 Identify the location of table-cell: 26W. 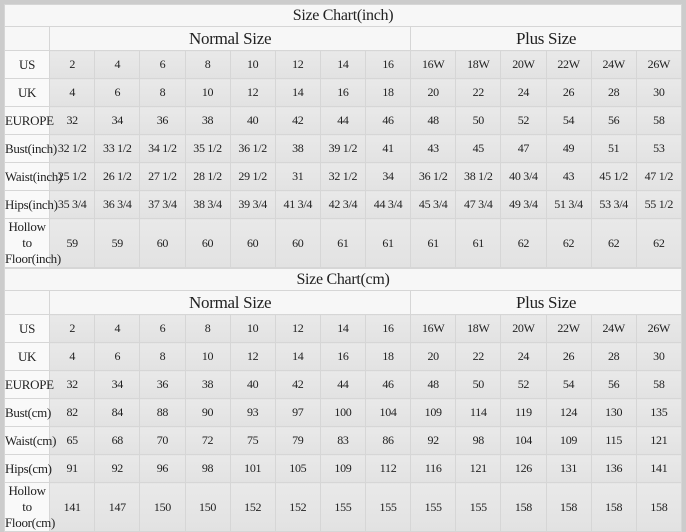
(659, 328).